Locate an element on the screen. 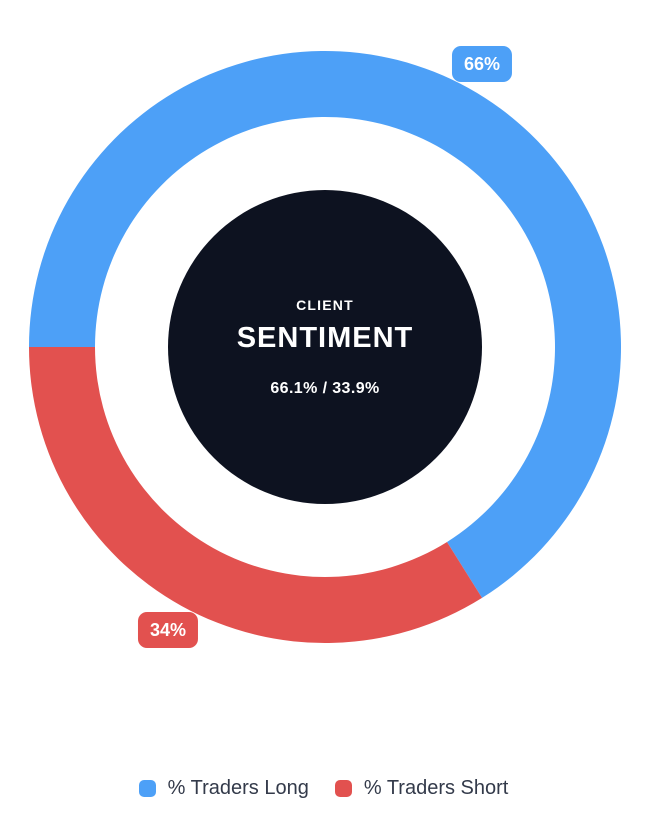  legend-item-traders-long: % Traders Long is located at coordinates (223, 788).